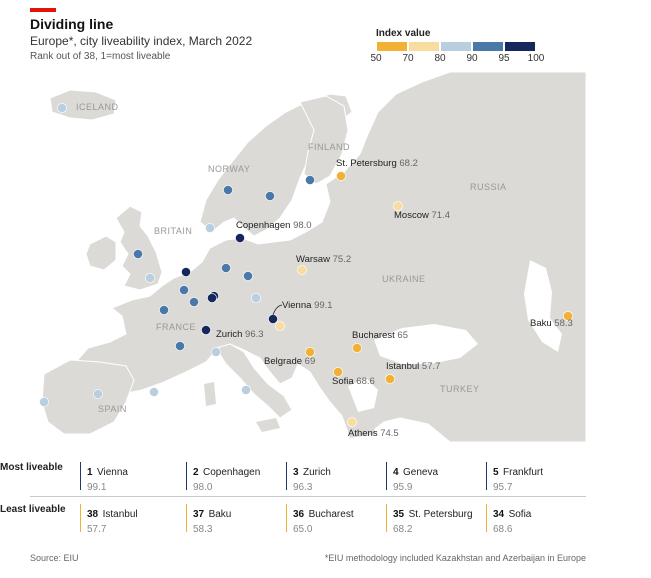 This screenshot has width=651, height=578. Describe the element at coordinates (296, 472) in the screenshot. I see `rank-number: 3` at that location.